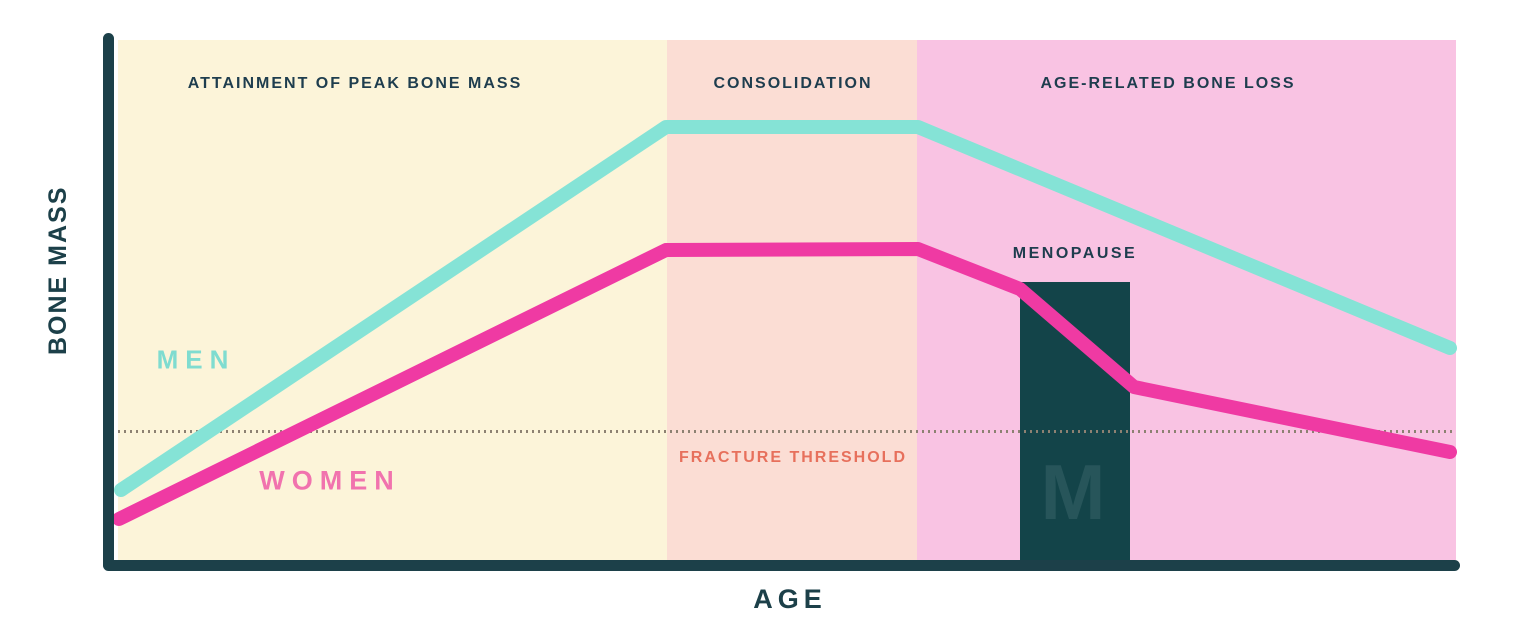 The image size is (1536, 623). Describe the element at coordinates (793, 457) in the screenshot. I see `fracture-threshold-label: FRACTURE THRESHOLD` at that location.